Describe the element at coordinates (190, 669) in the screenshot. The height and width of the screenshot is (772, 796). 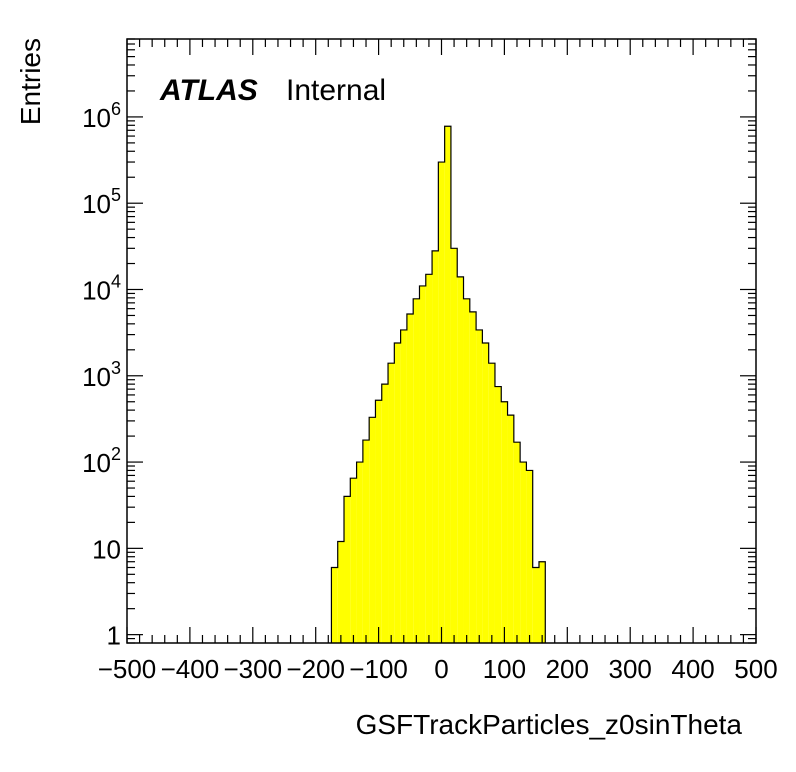
I see `x-tick-label: −400` at that location.